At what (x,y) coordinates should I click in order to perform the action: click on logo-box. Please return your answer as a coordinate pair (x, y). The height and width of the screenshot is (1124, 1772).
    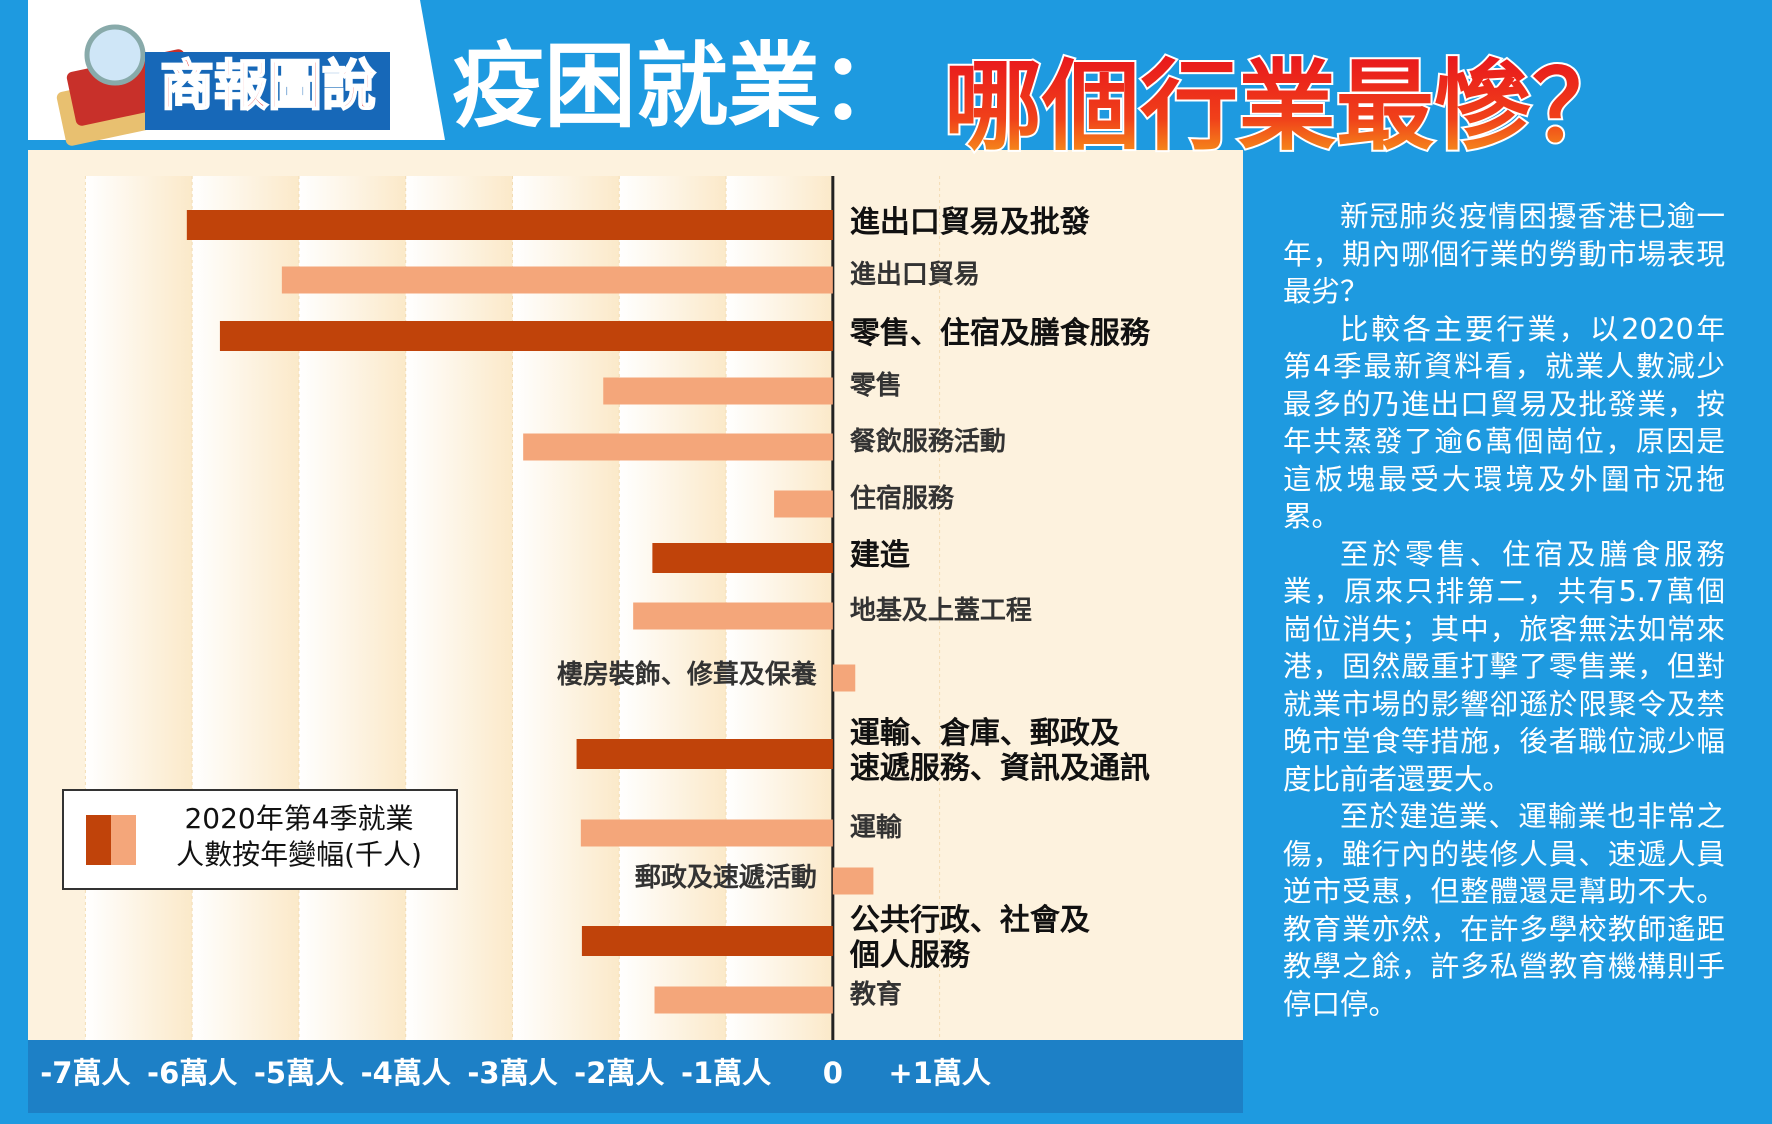
    Looking at the image, I should click on (267, 91).